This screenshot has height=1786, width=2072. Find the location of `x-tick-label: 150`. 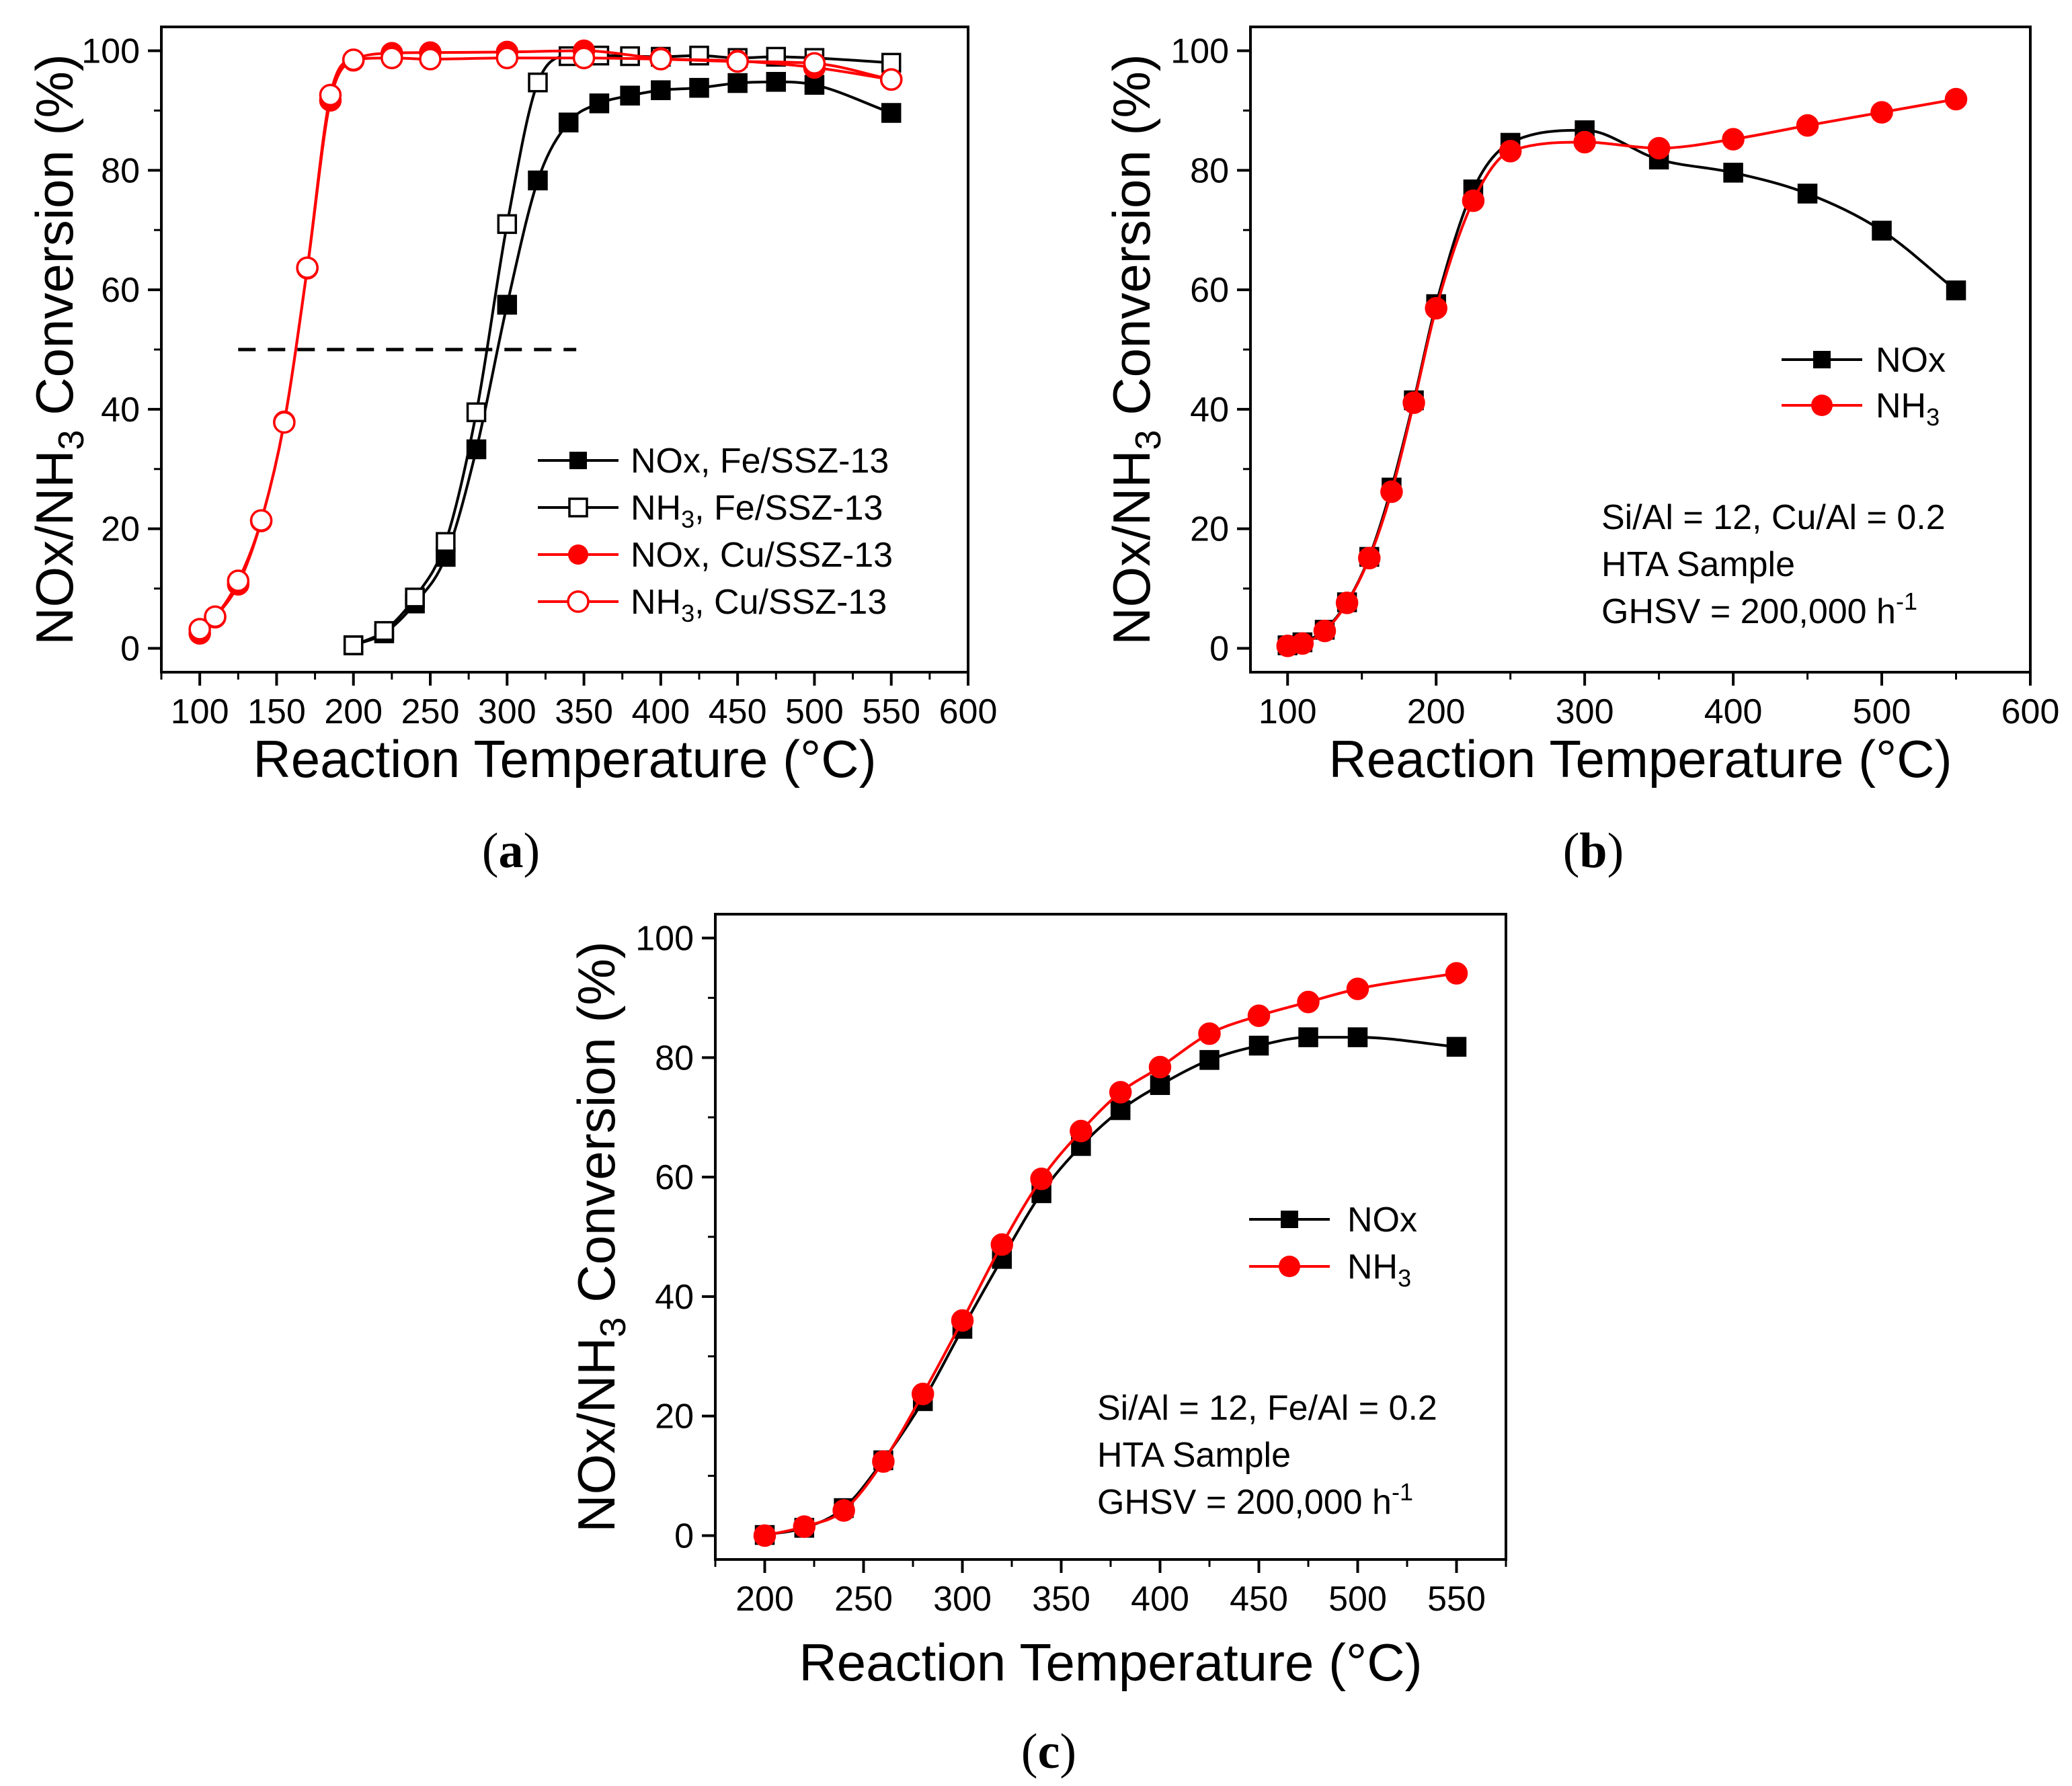

x-tick-label: 150 is located at coordinates (276, 712).